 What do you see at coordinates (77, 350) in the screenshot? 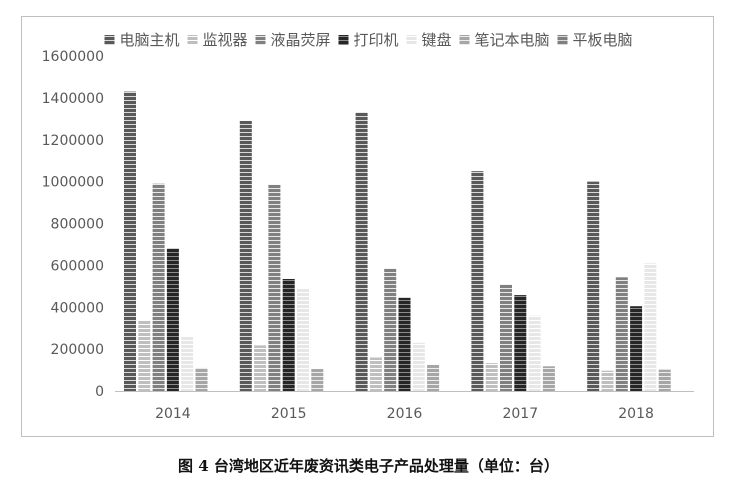
I see `y-tick-label: 200000` at bounding box center [77, 350].